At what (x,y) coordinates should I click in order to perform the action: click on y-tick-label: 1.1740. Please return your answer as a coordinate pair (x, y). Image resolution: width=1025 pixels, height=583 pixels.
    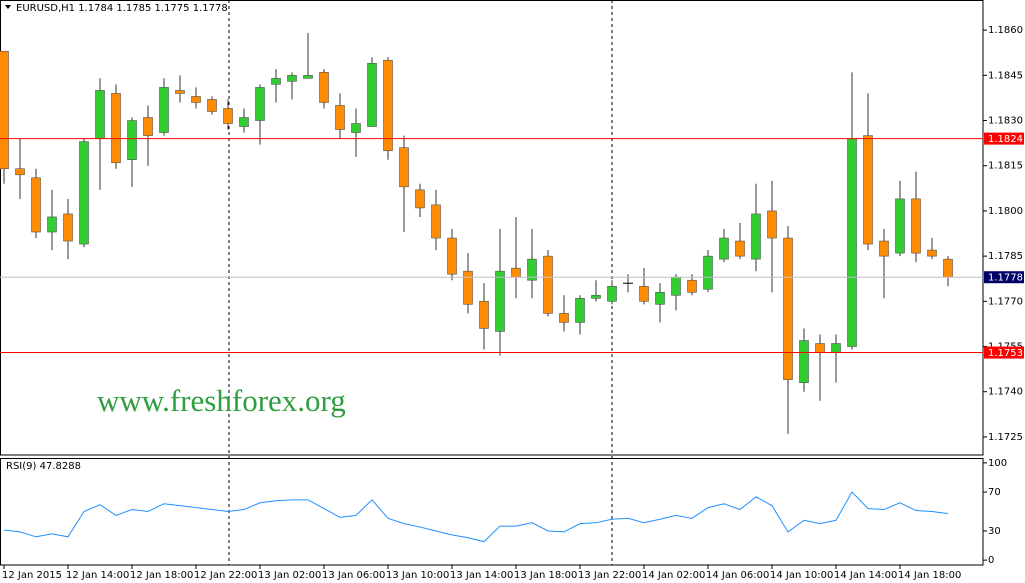
    Looking at the image, I should click on (1005, 392).